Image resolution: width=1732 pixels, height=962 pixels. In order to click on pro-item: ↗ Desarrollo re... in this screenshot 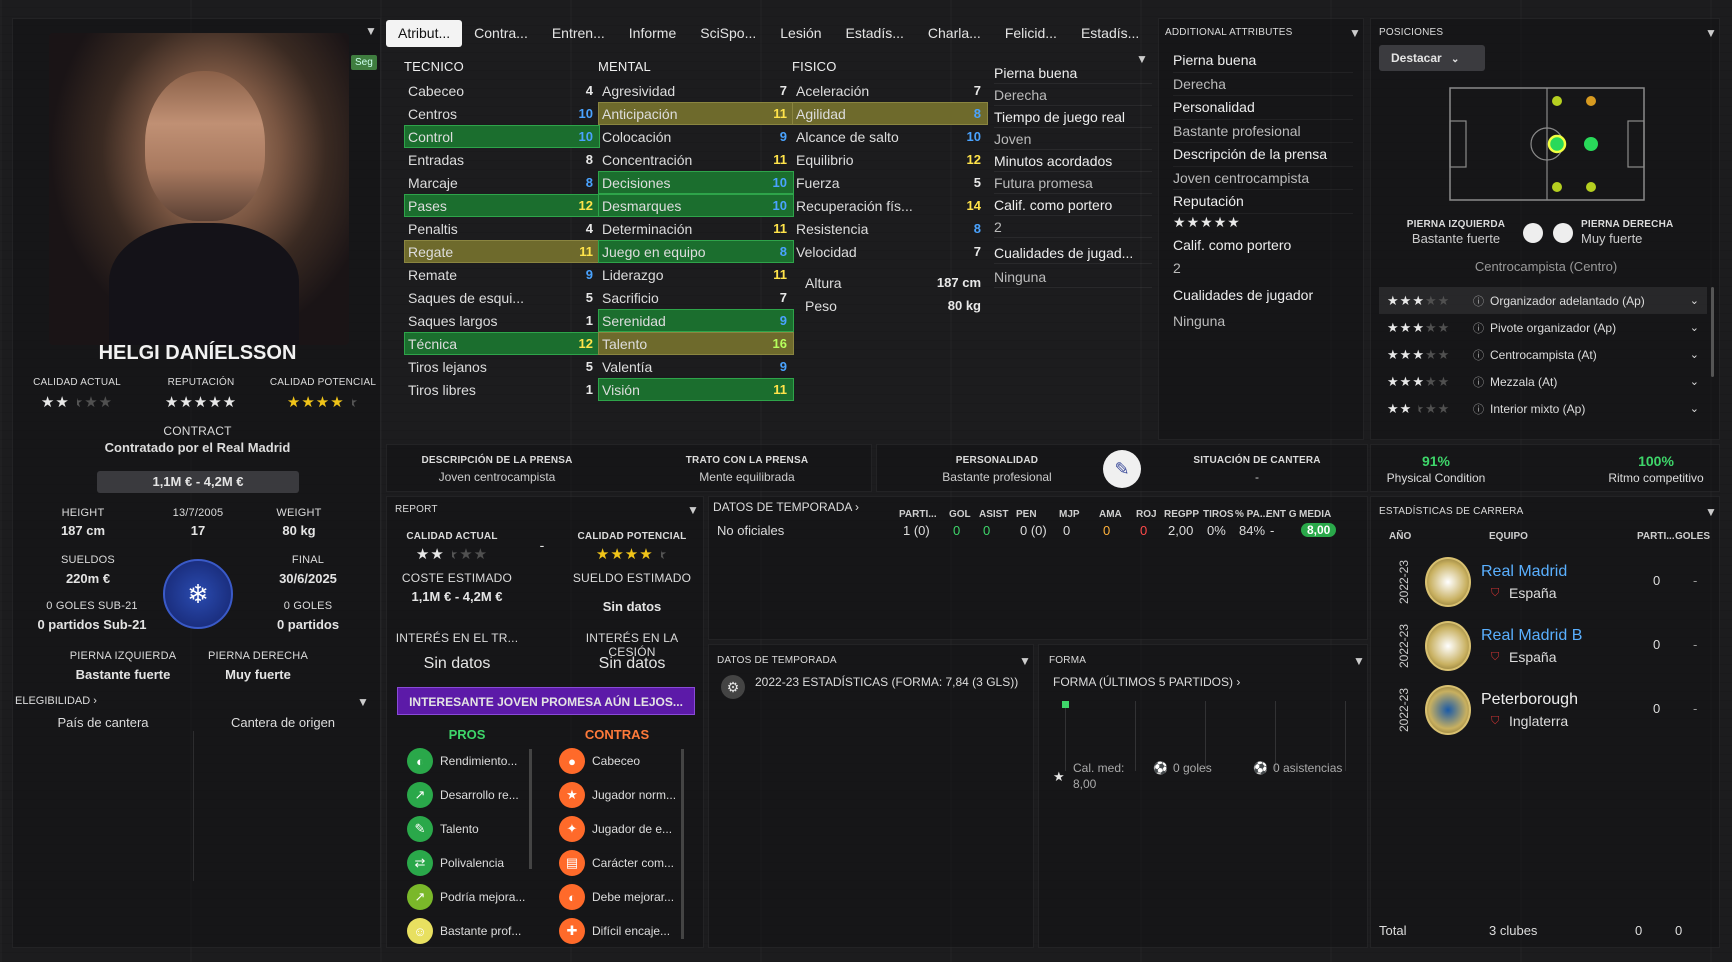, I will do `click(472, 795)`.